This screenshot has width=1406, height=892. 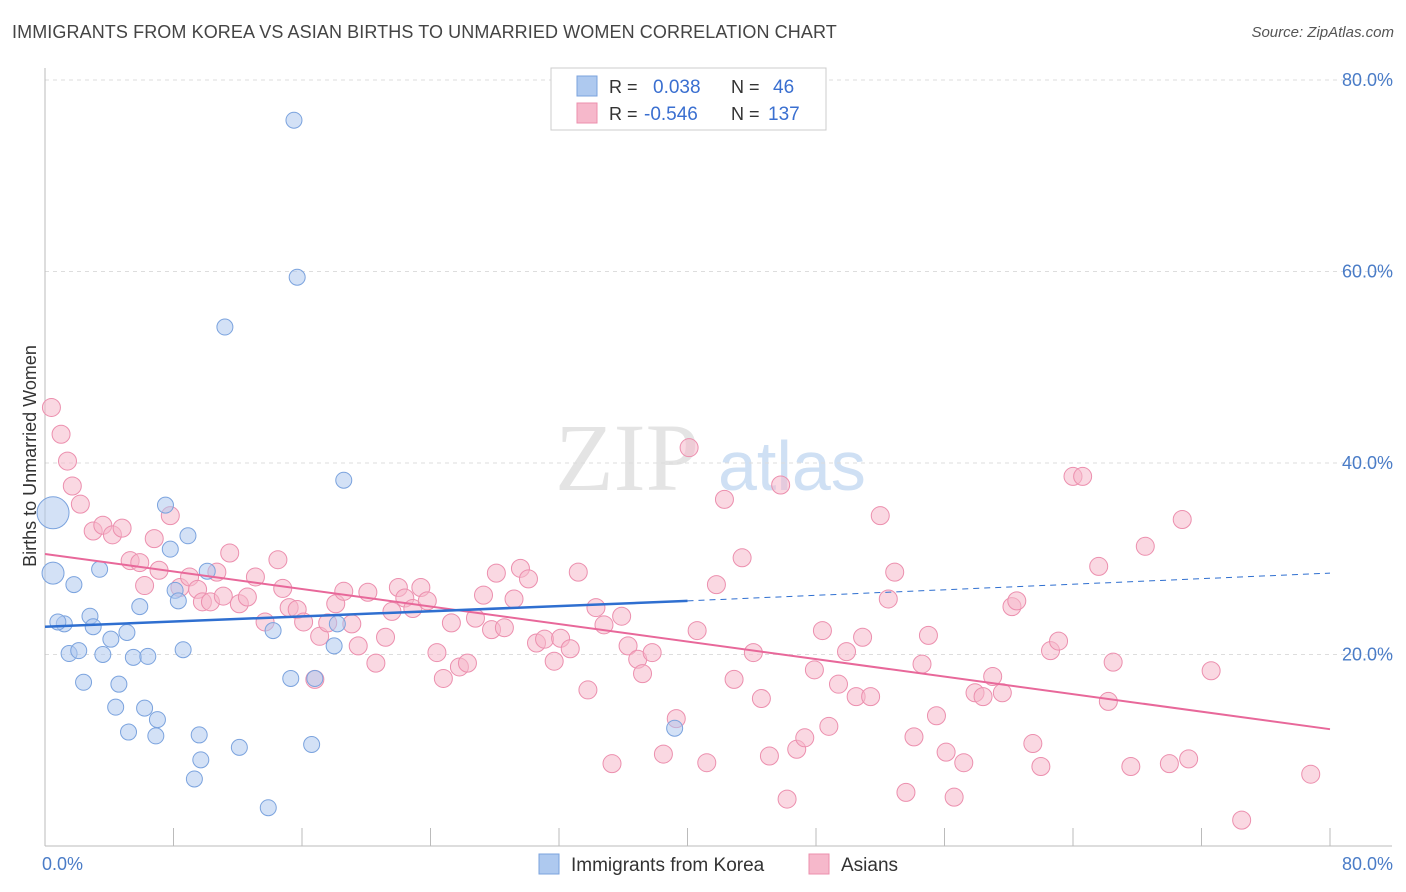 I want to click on x-tick-labels: 0.0% 80.0%, so click(x=717, y=864).